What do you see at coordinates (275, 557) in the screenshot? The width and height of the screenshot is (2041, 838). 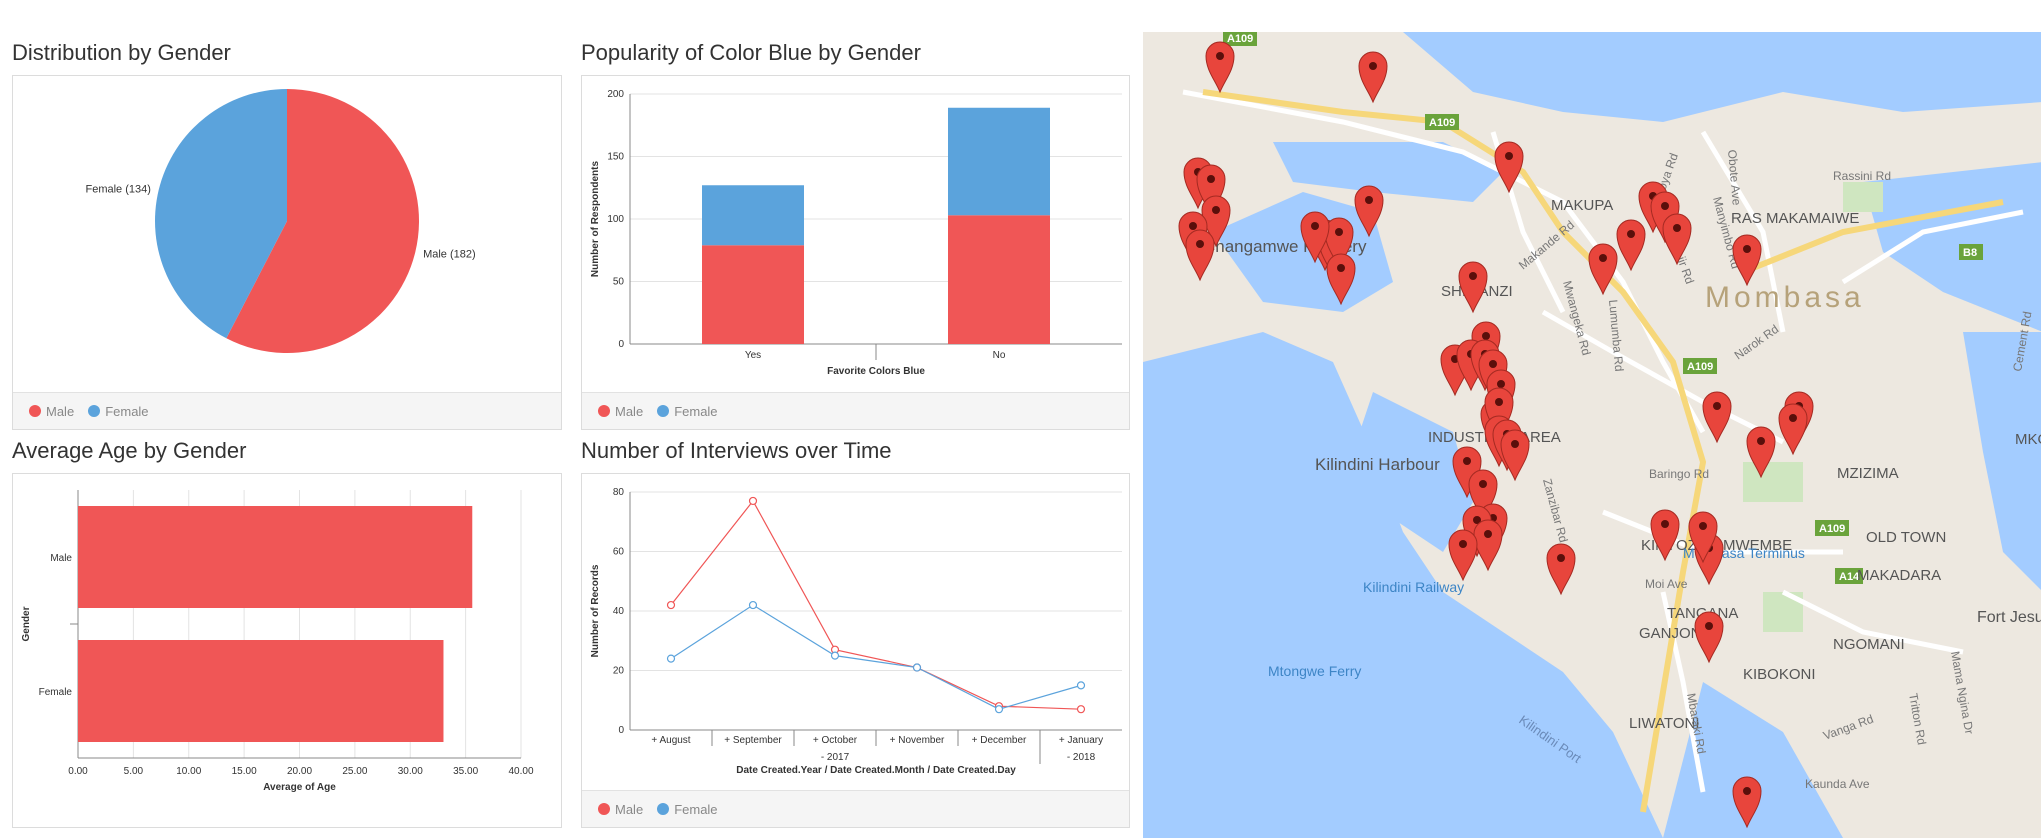 I see `bar-male` at bounding box center [275, 557].